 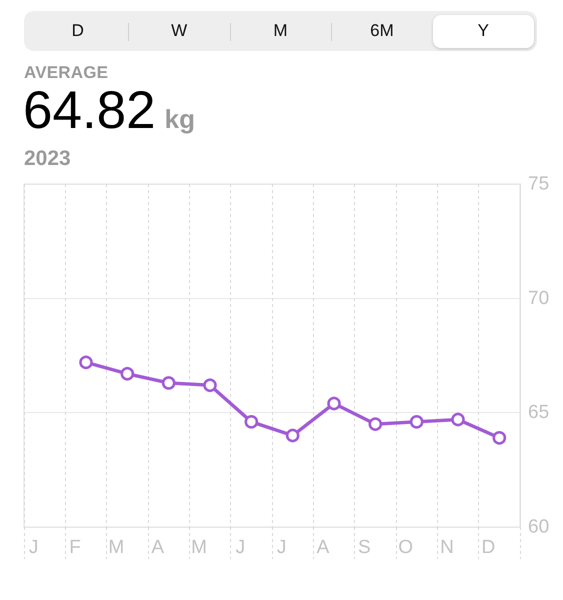 I want to click on x-tick-label: O, so click(x=406, y=547).